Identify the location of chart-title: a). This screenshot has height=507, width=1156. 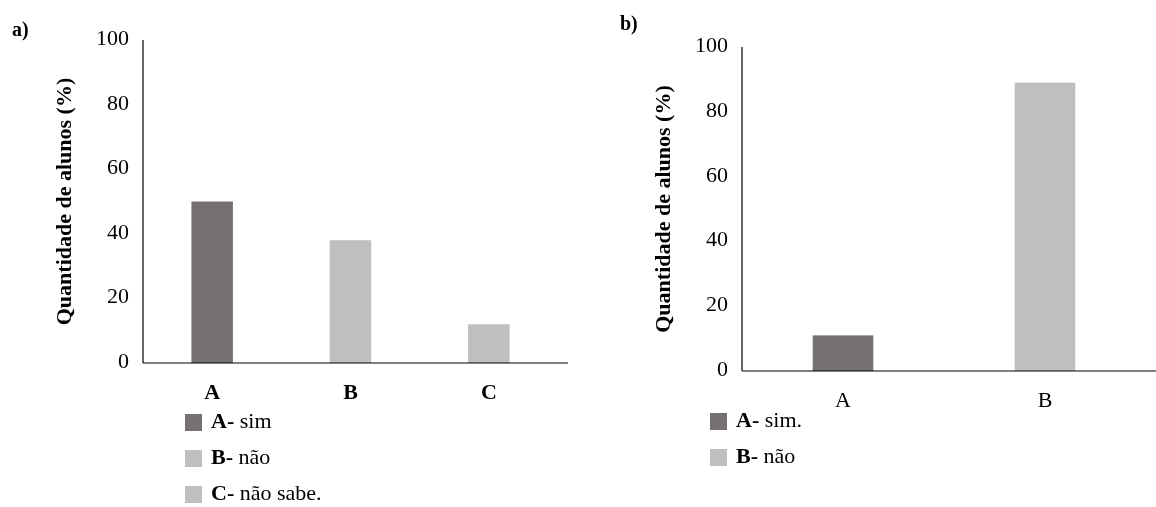
(20, 29).